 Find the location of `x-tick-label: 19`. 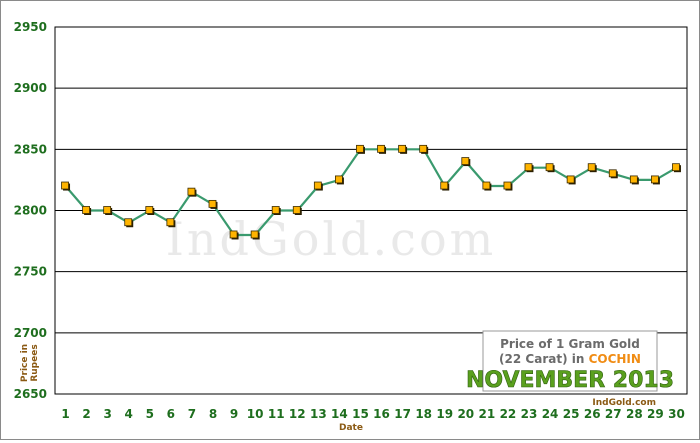

x-tick-label: 19 is located at coordinates (444, 414).